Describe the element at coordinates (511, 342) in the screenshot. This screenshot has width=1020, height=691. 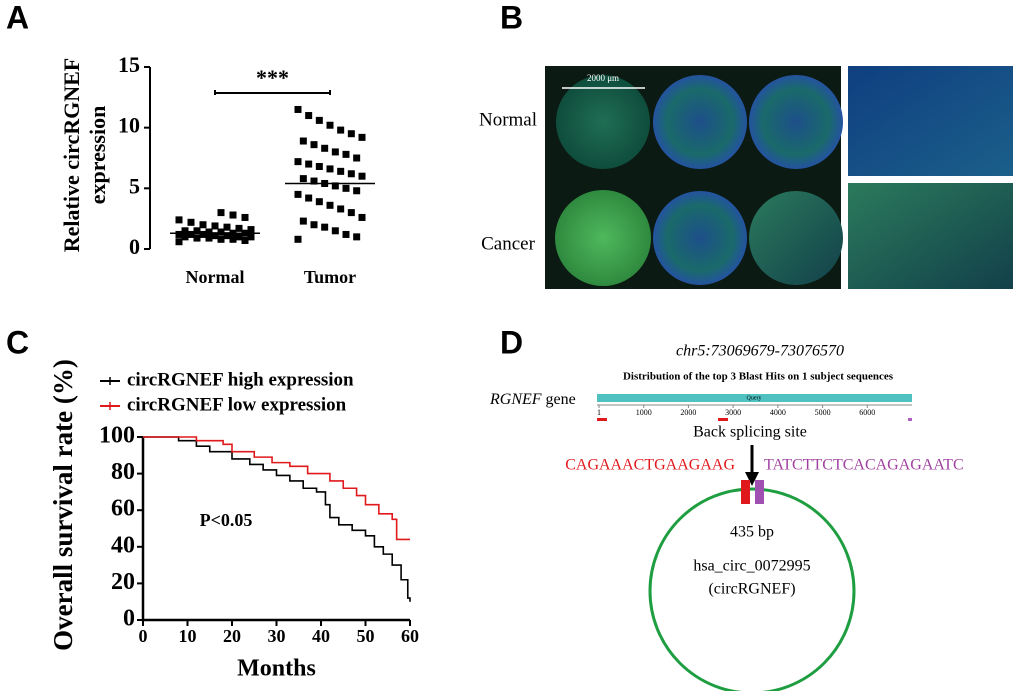
I see `panel-letter: D` at that location.